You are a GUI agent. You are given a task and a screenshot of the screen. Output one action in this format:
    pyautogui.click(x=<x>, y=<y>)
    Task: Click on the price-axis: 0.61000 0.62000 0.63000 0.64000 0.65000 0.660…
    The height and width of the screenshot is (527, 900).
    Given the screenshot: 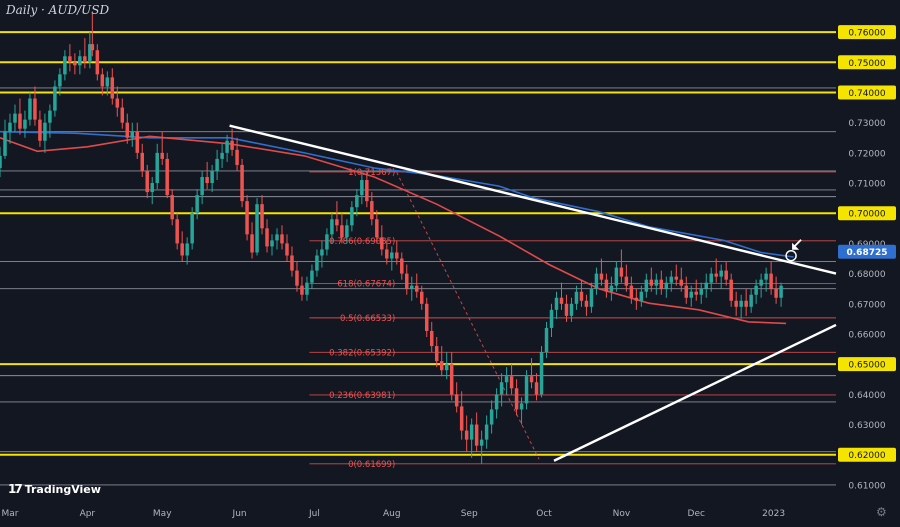 What is the action you would take?
    pyautogui.click(x=867, y=258)
    